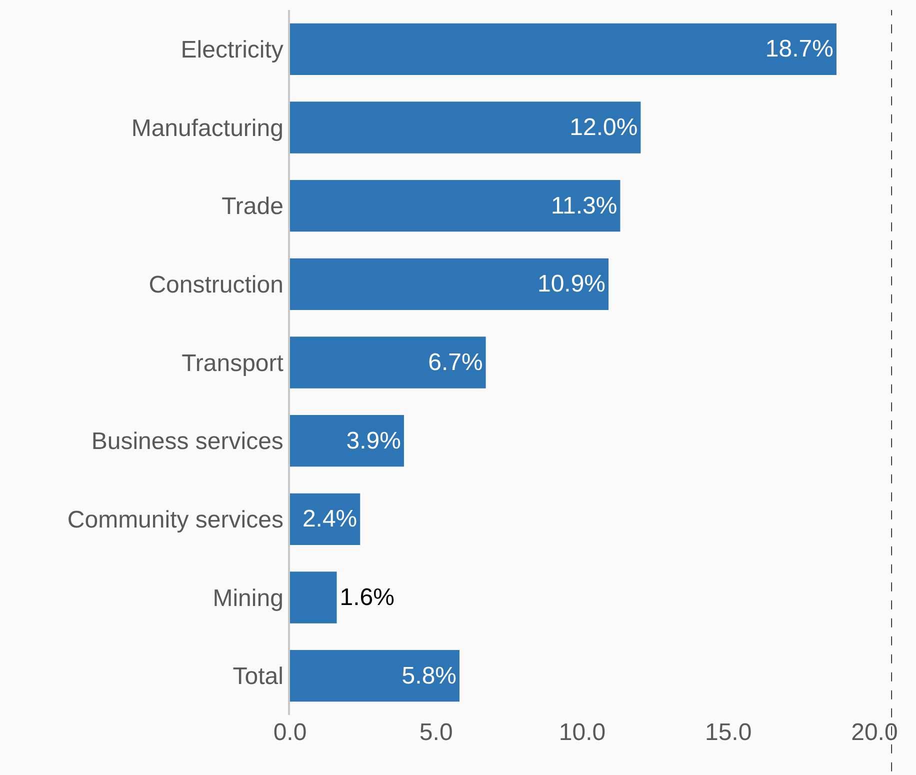 The height and width of the screenshot is (775, 916). What do you see at coordinates (799, 49) in the screenshot?
I see `data-label: 18.7%` at bounding box center [799, 49].